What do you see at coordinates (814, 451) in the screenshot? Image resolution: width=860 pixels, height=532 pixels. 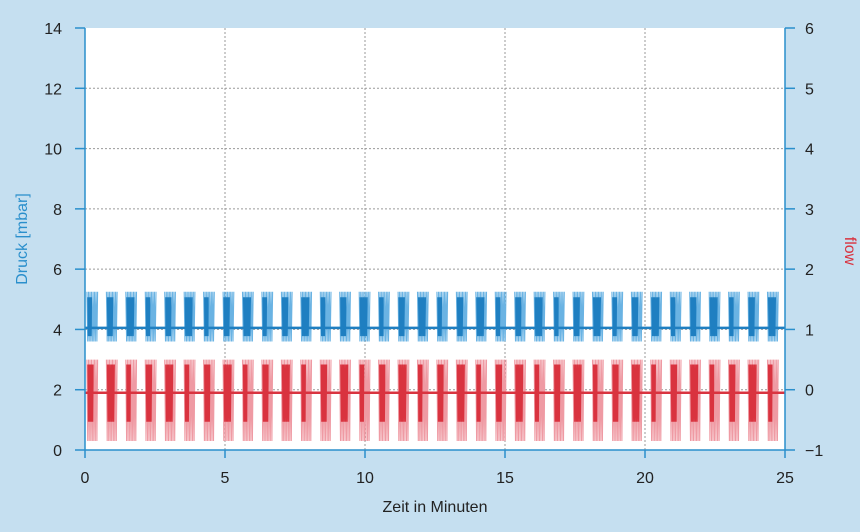 I see `y-right-tick-label: −1` at bounding box center [814, 451].